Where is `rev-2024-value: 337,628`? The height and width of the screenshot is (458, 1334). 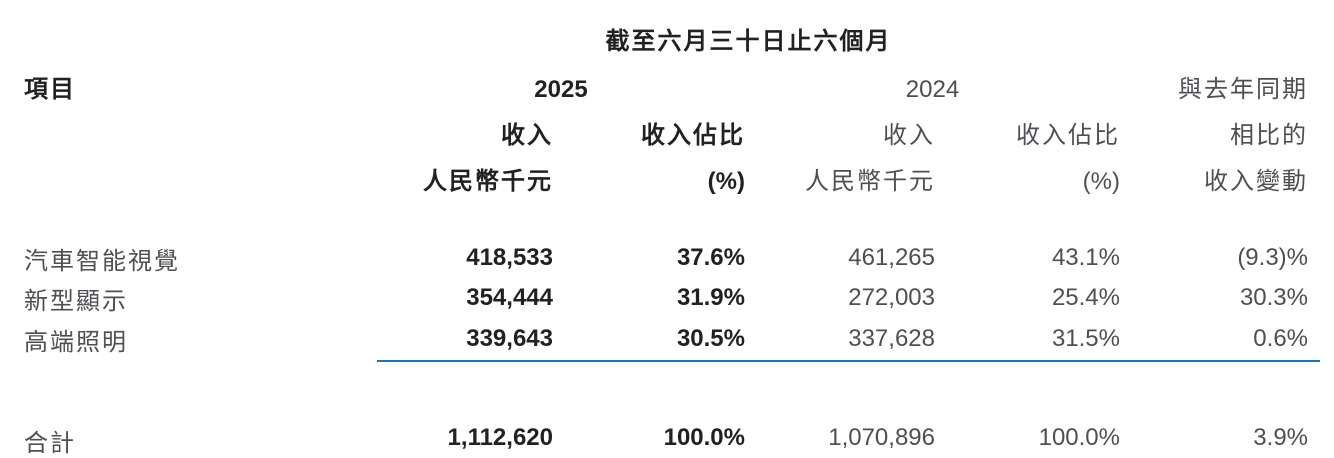
rev-2024-value: 337,628 is located at coordinates (840, 340).